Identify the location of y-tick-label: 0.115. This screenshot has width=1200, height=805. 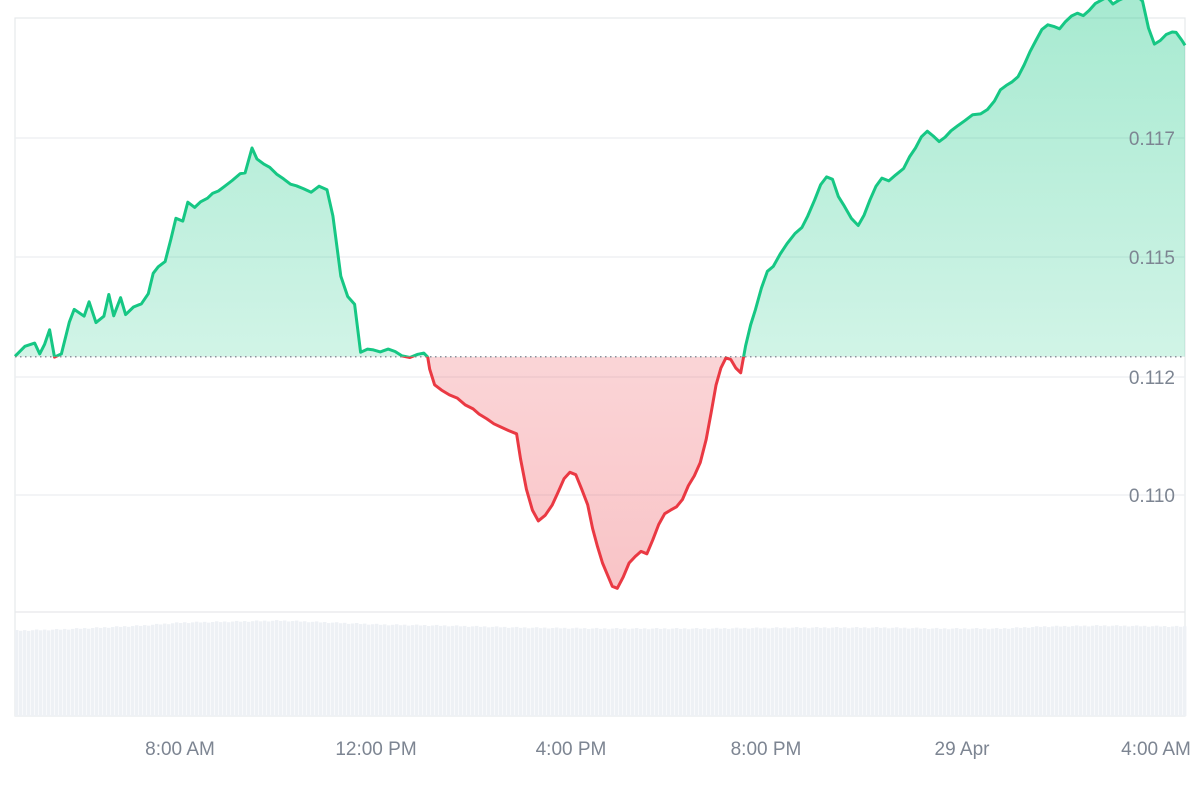
(1152, 258).